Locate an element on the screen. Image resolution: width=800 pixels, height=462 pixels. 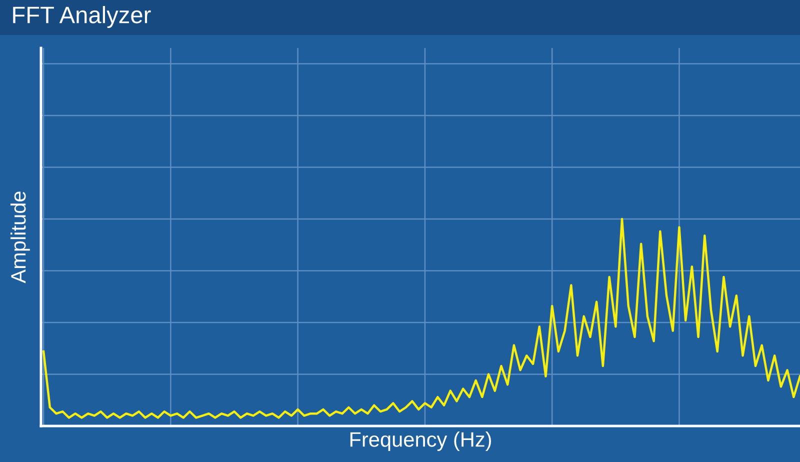
y-axis-title: Amplitude is located at coordinates (20, 238).